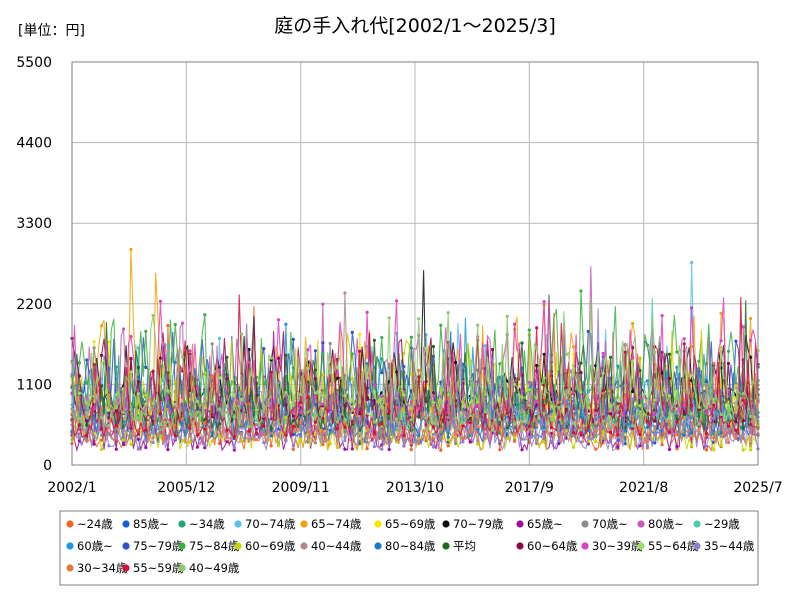 This screenshot has height=600, width=800. What do you see at coordinates (722, 524) in the screenshot?
I see `legend-label: ~29歳` at bounding box center [722, 524].